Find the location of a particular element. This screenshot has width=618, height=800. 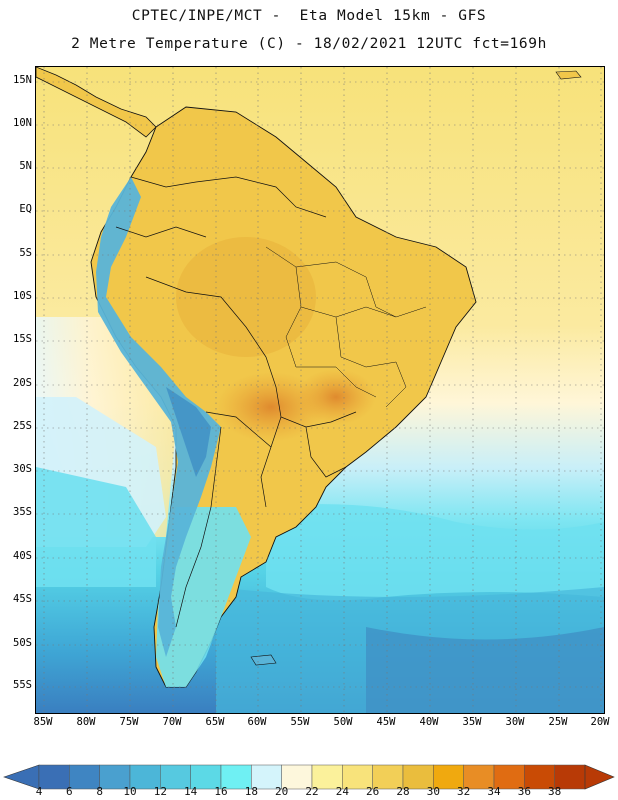

caribbean-island is located at coordinates (568, 75).